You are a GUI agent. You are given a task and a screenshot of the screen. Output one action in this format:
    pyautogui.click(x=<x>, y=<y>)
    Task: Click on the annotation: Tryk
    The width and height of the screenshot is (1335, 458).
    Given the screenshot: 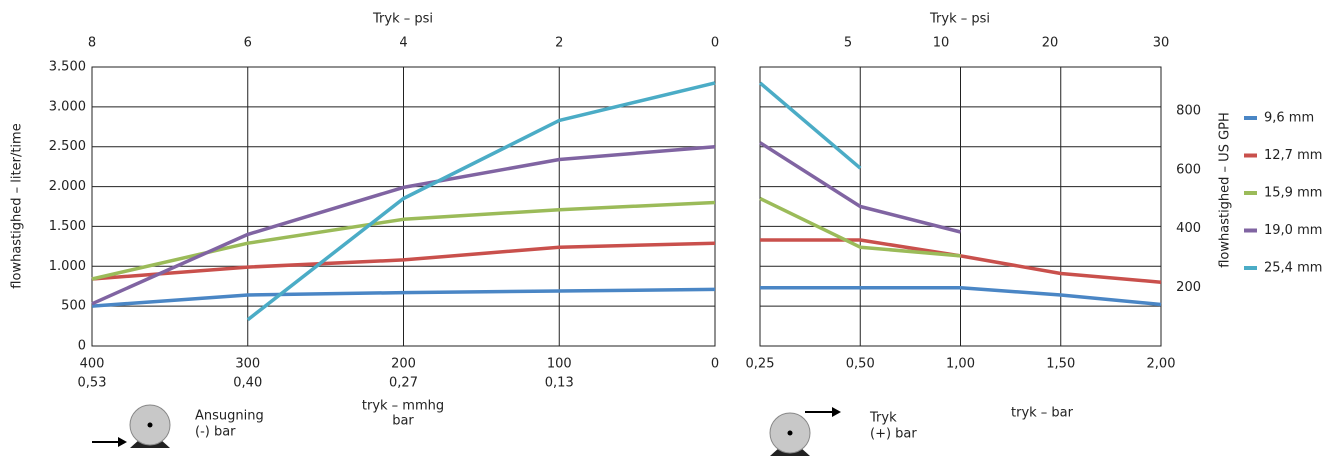 What is the action you would take?
    pyautogui.click(x=883, y=418)
    